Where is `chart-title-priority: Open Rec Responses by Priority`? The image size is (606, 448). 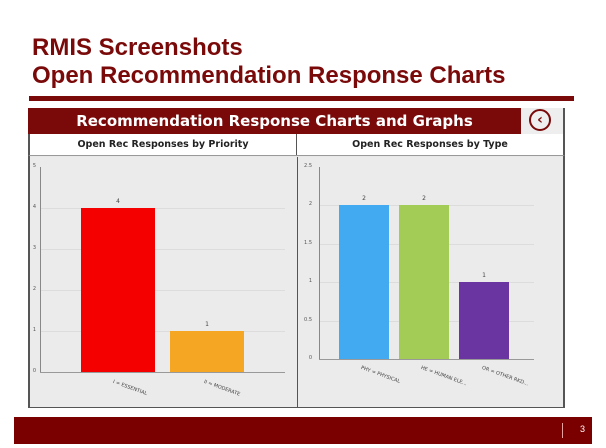
chart-title-priority: Open Rec Responses by Priority is located at coordinates (163, 144).